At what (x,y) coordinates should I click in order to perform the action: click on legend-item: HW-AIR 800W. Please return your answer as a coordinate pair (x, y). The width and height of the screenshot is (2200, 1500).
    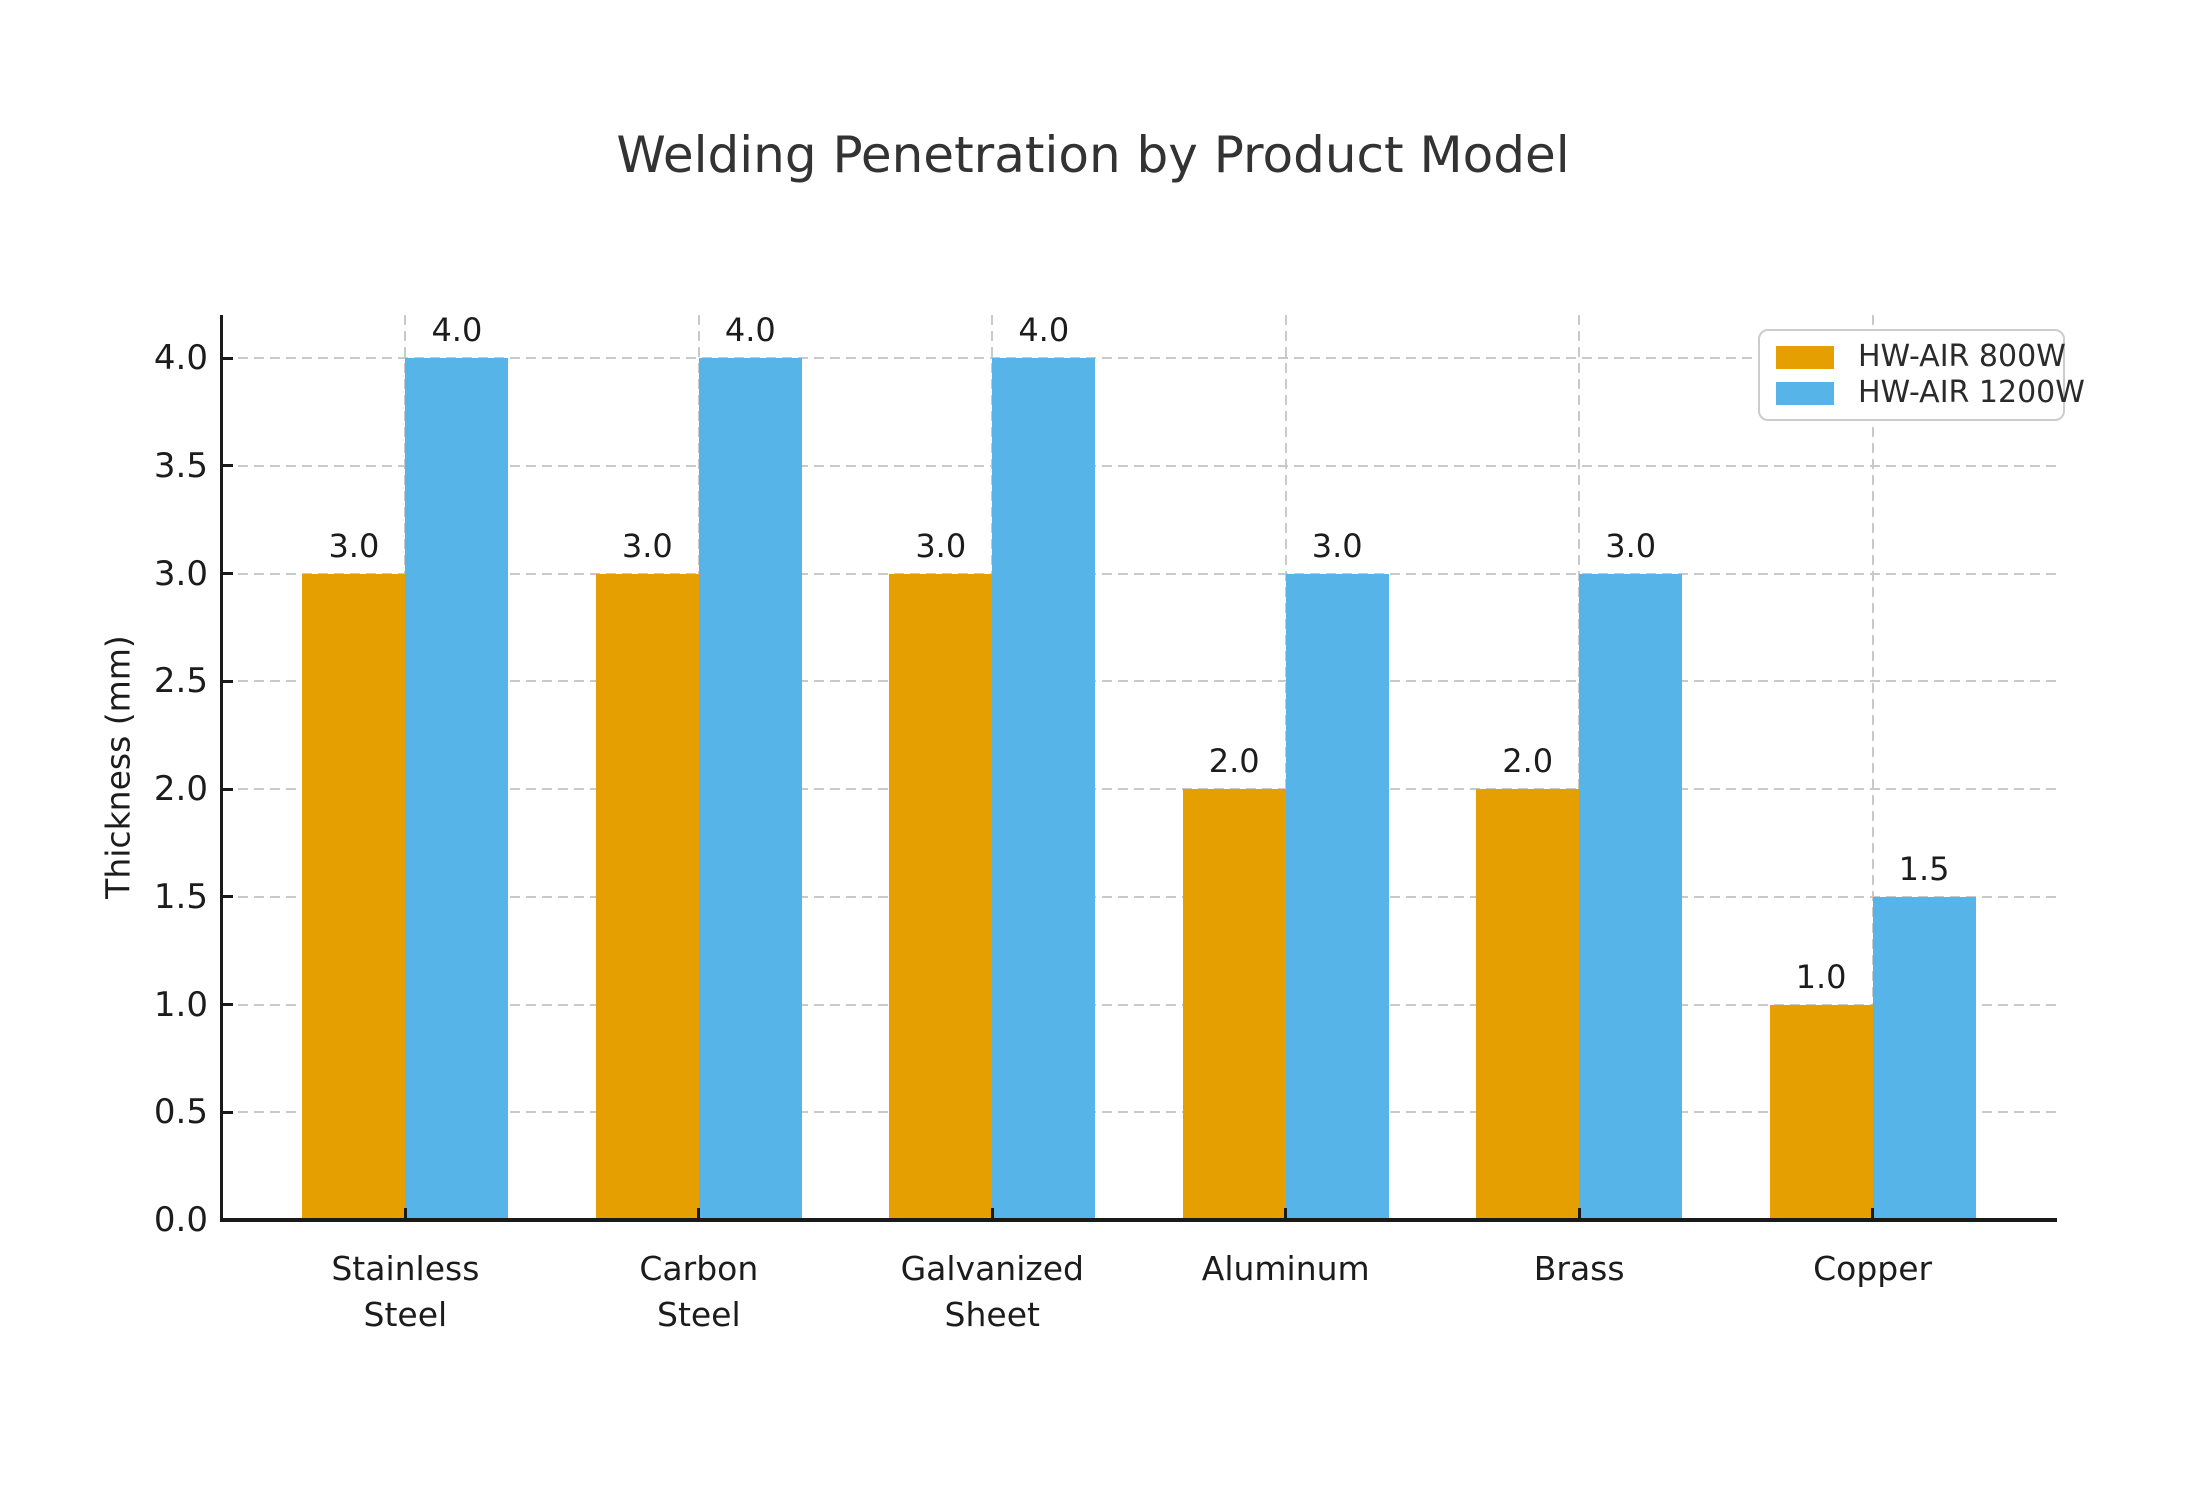
    Looking at the image, I should click on (1921, 357).